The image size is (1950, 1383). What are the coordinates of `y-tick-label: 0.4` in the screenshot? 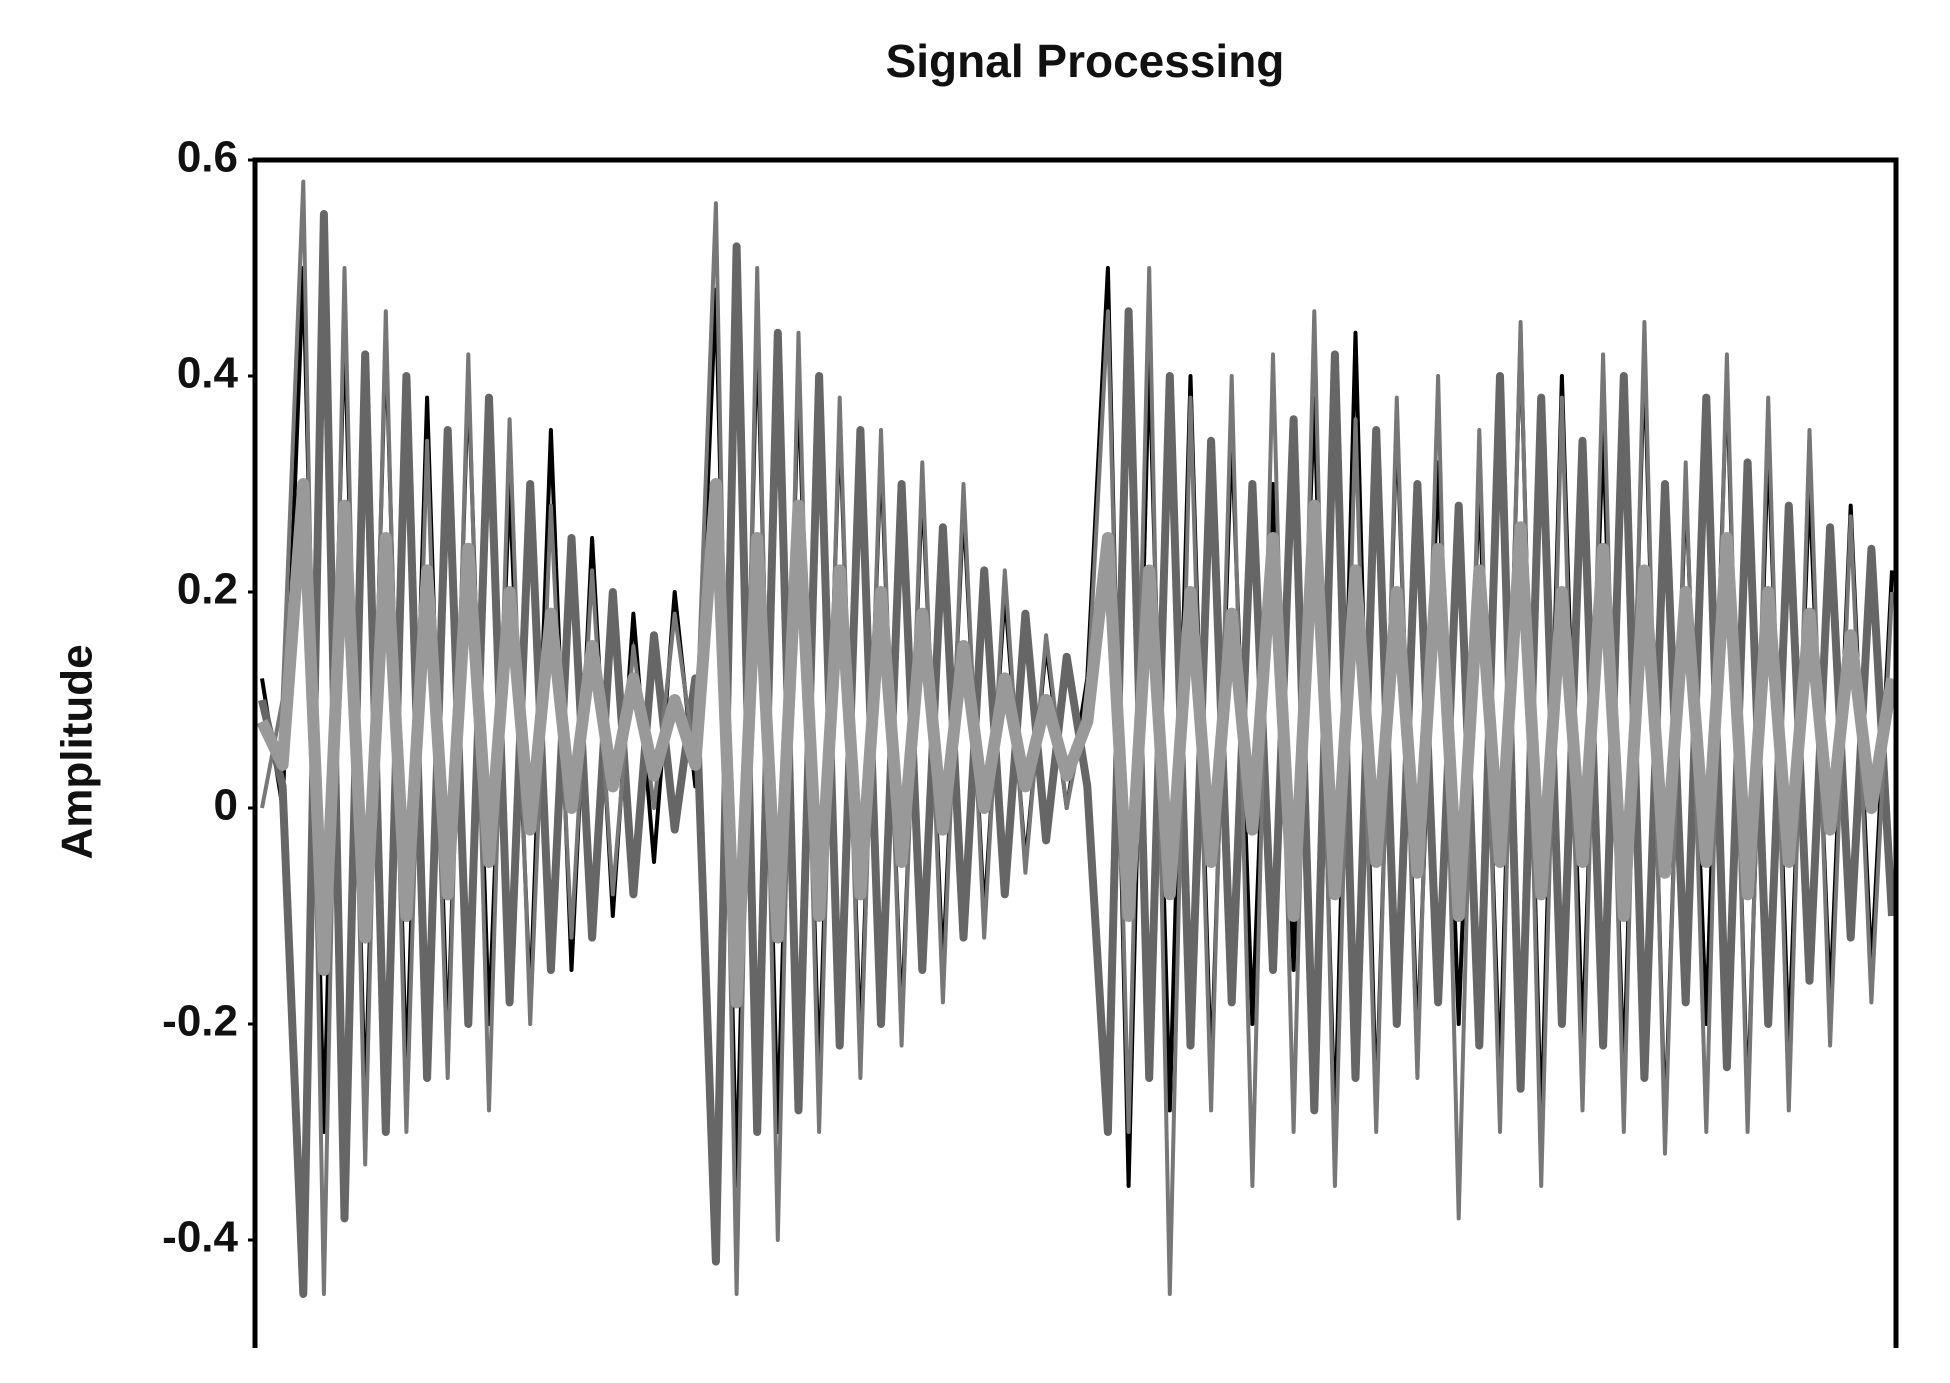 It's located at (208, 373).